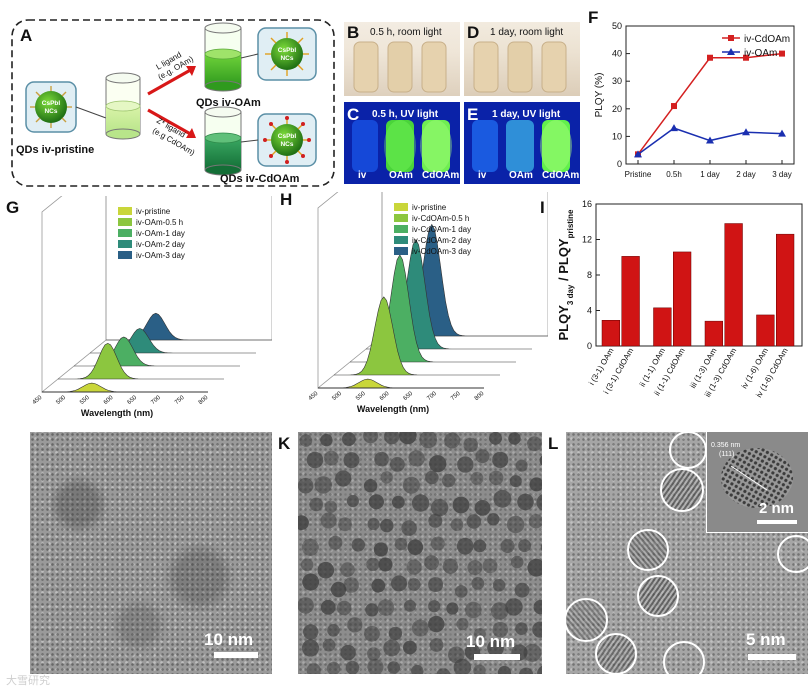  I want to click on panel-label-b: B, so click(353, 32).